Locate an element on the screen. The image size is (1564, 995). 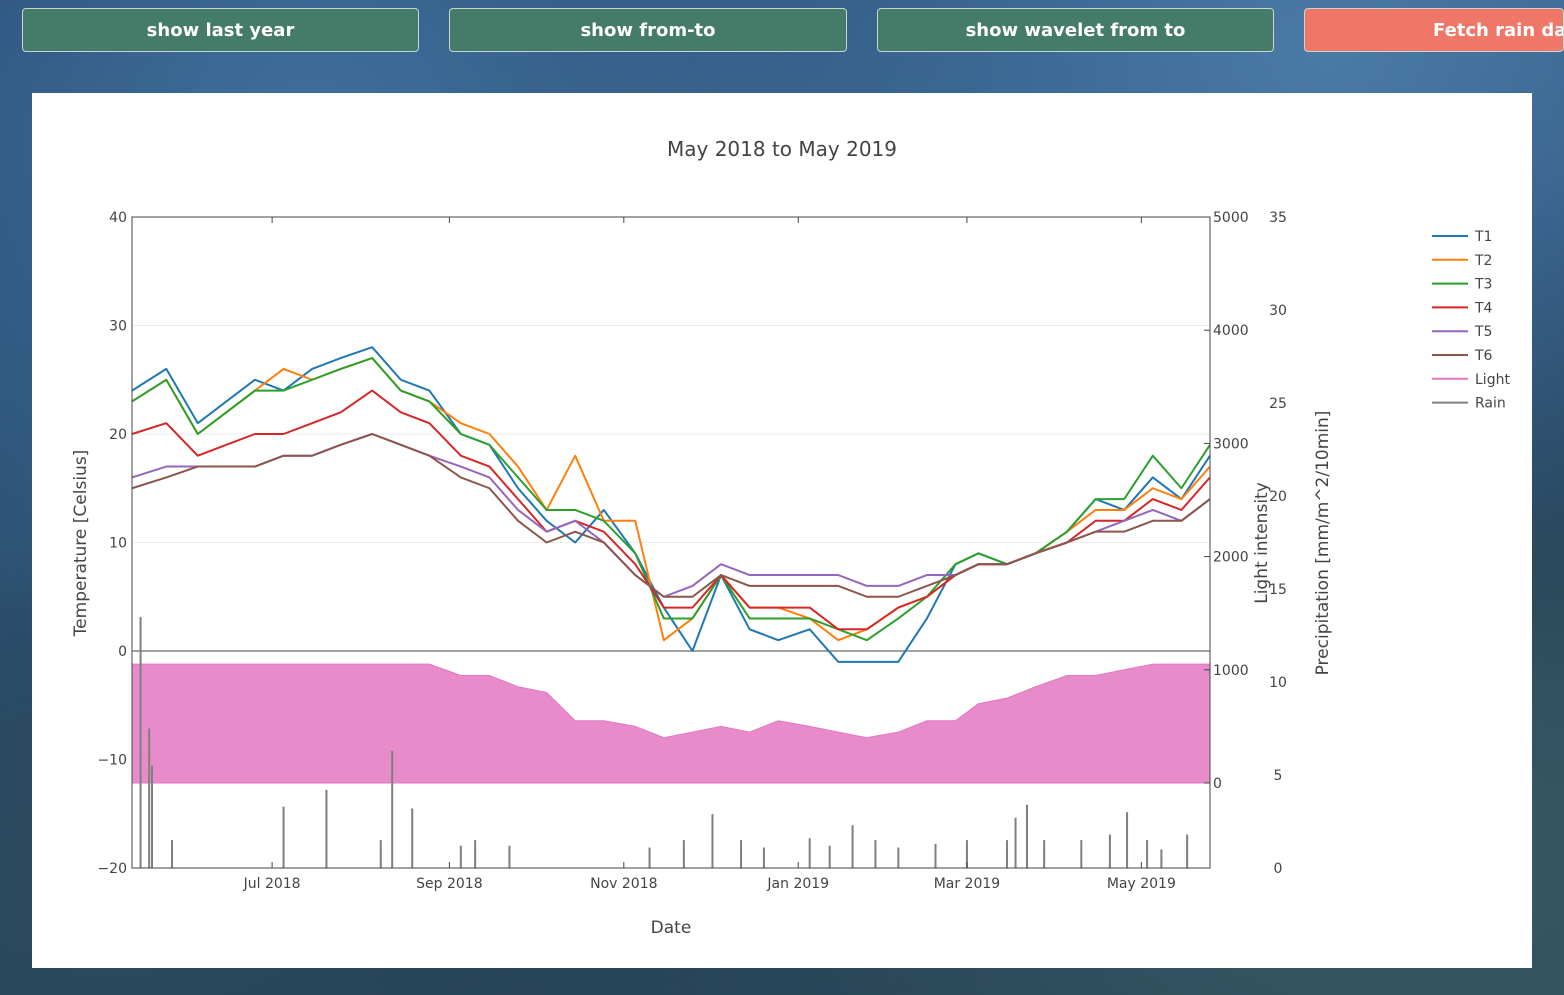
y-tick-label: −10 is located at coordinates (112, 761).